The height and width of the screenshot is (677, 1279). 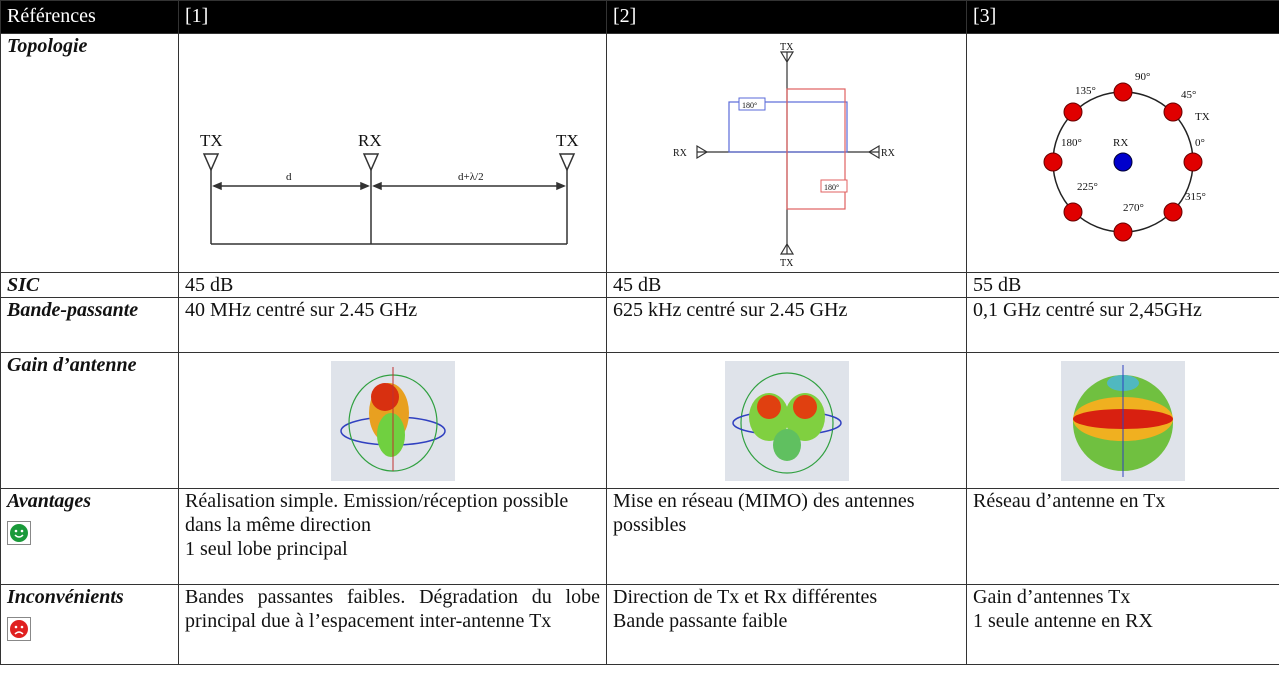 I want to click on label-avantages: Avantages, so click(x=49, y=501).